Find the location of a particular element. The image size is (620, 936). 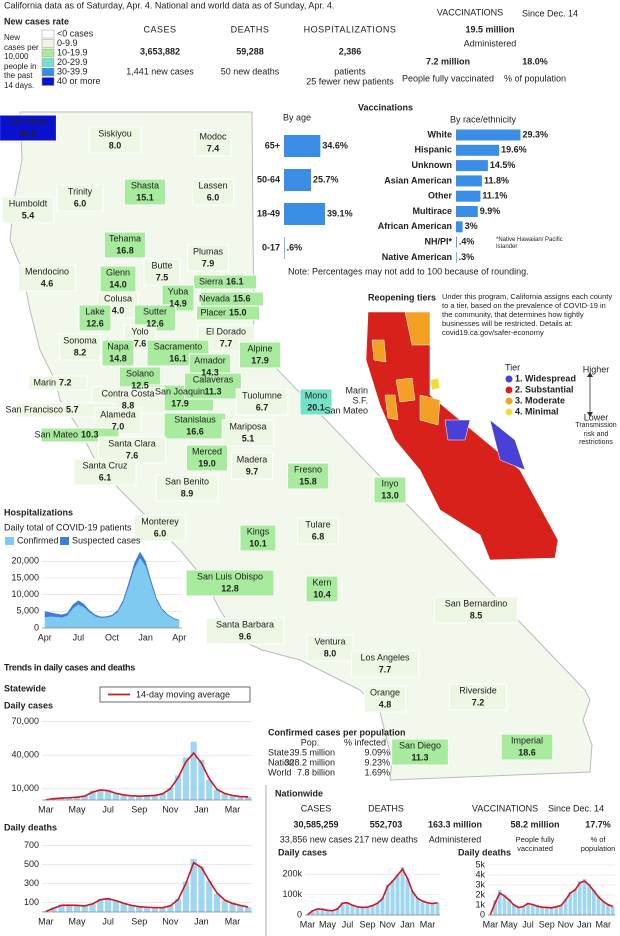

bar-label: Unknown is located at coordinates (432, 165).